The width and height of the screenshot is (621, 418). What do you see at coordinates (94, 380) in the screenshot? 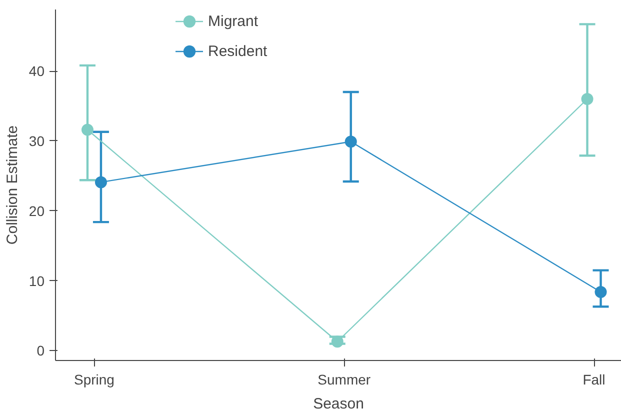
I see `x-tick-label: Spring` at bounding box center [94, 380].